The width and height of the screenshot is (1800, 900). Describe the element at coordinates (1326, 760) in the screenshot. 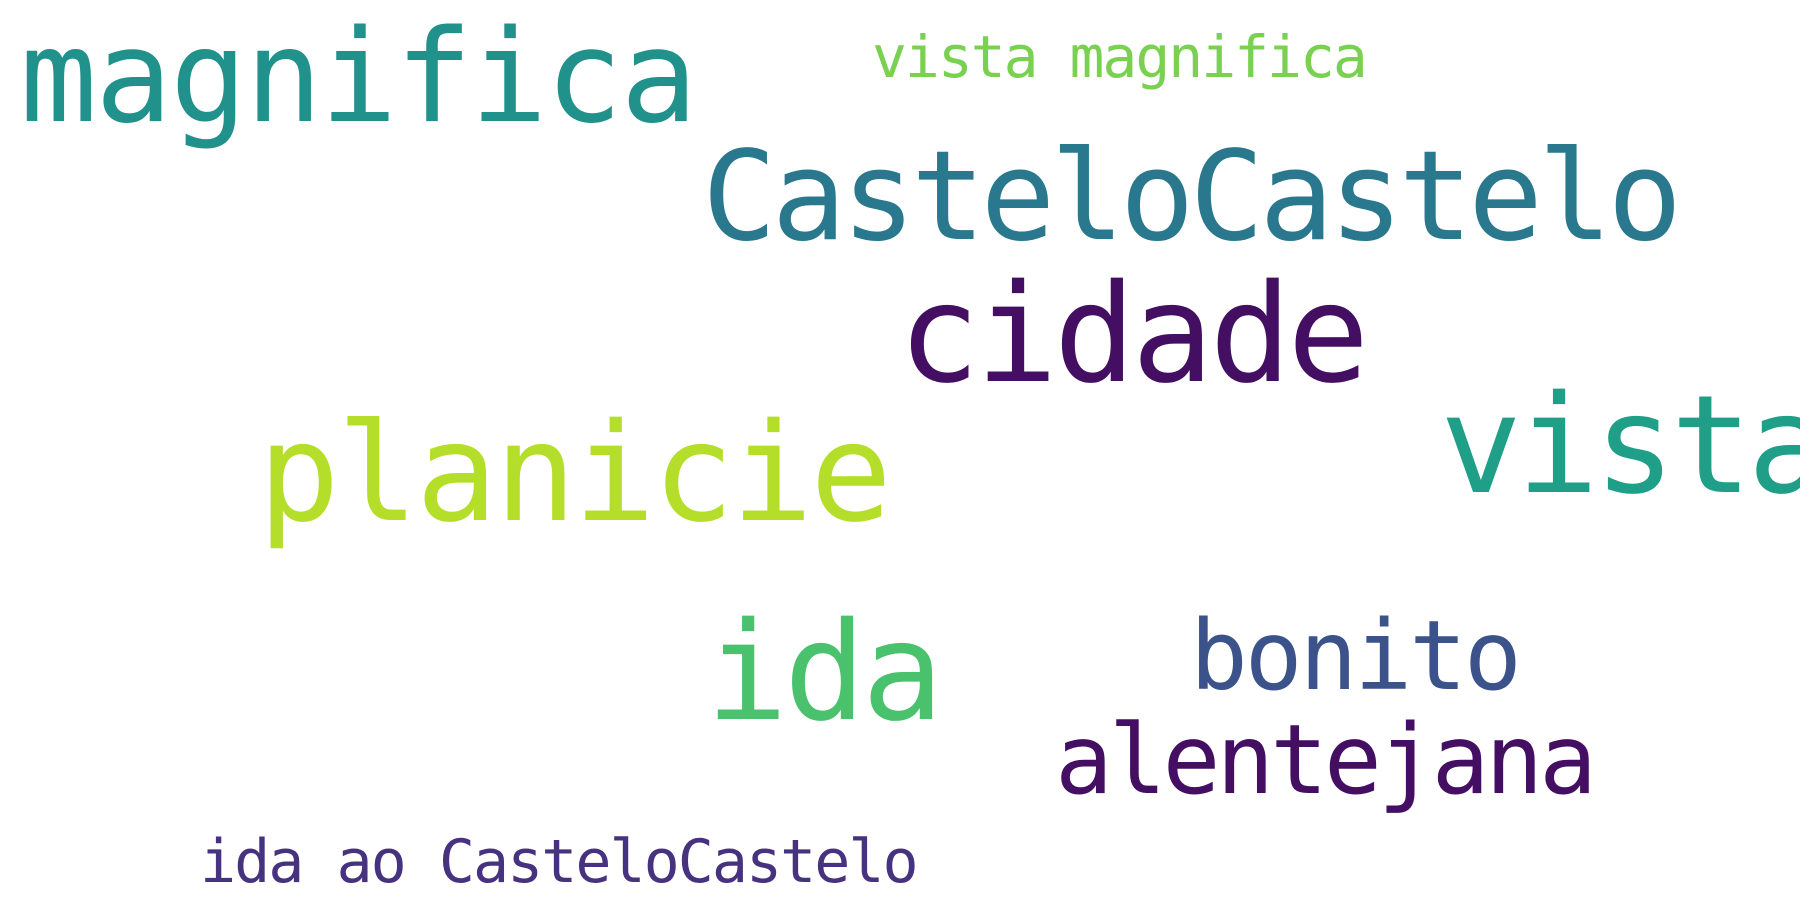

I see `word-alentejana: alentejana` at that location.